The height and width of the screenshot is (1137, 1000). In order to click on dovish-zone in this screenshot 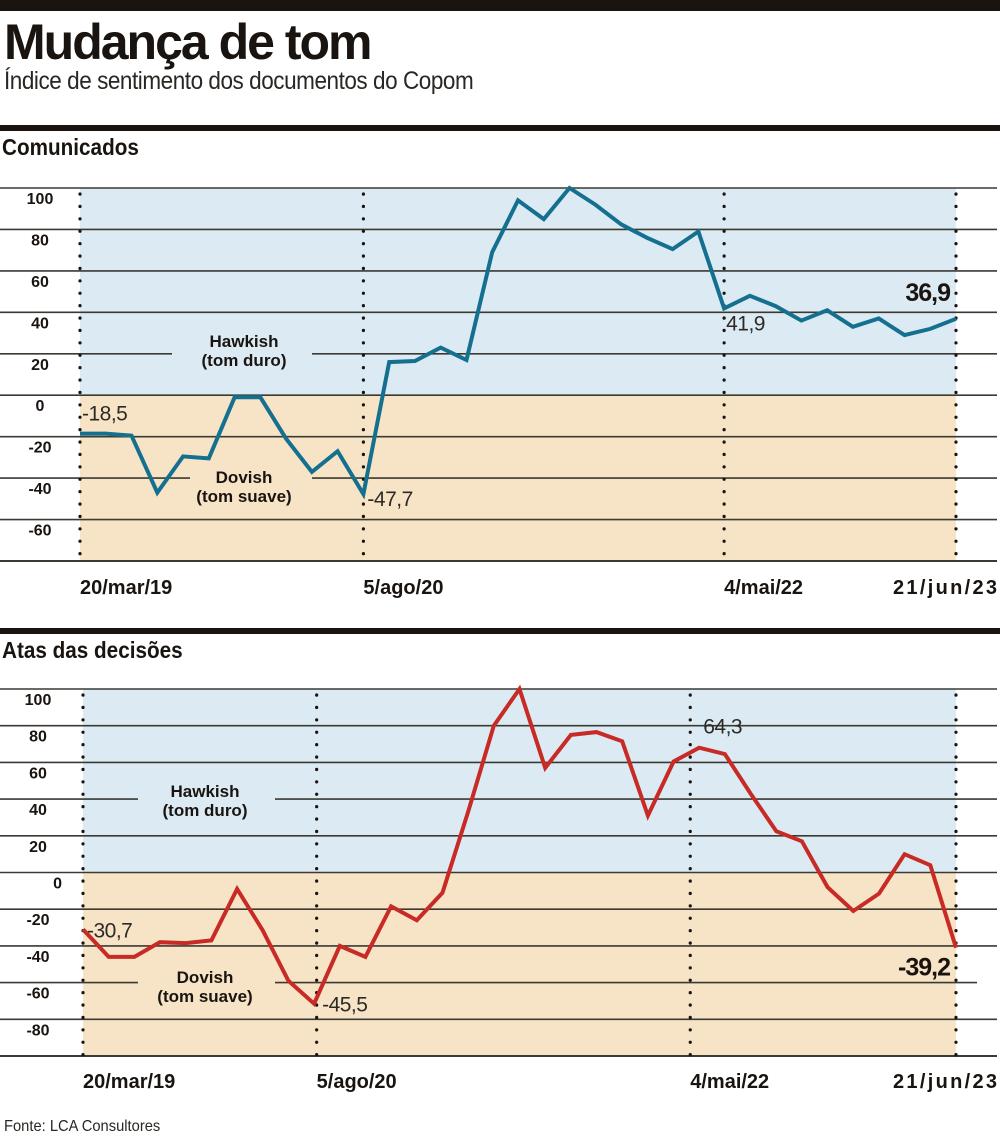, I will do `click(519, 964)`.